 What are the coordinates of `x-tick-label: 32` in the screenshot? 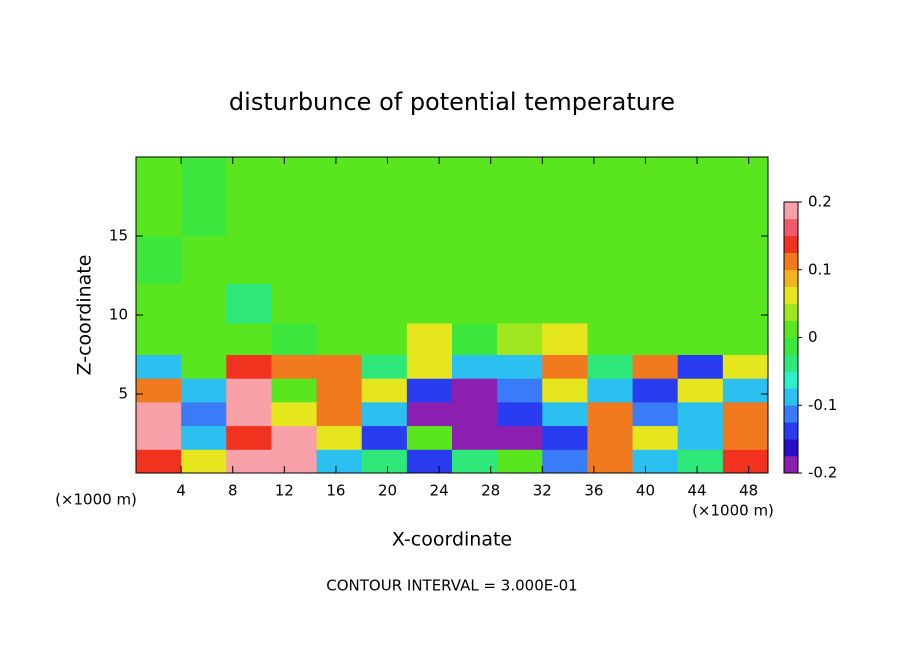 It's located at (542, 491).